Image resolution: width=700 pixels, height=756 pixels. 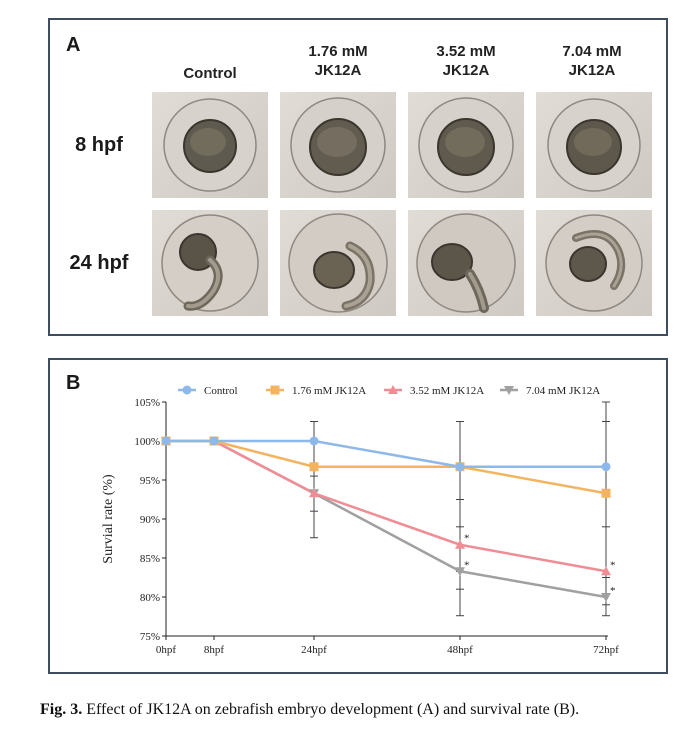 I want to click on y-tick-label: 80%, so click(x=150, y=598).